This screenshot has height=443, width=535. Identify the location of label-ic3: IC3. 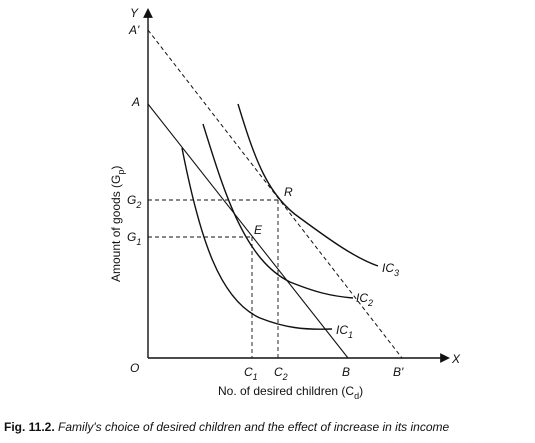
(390, 269).